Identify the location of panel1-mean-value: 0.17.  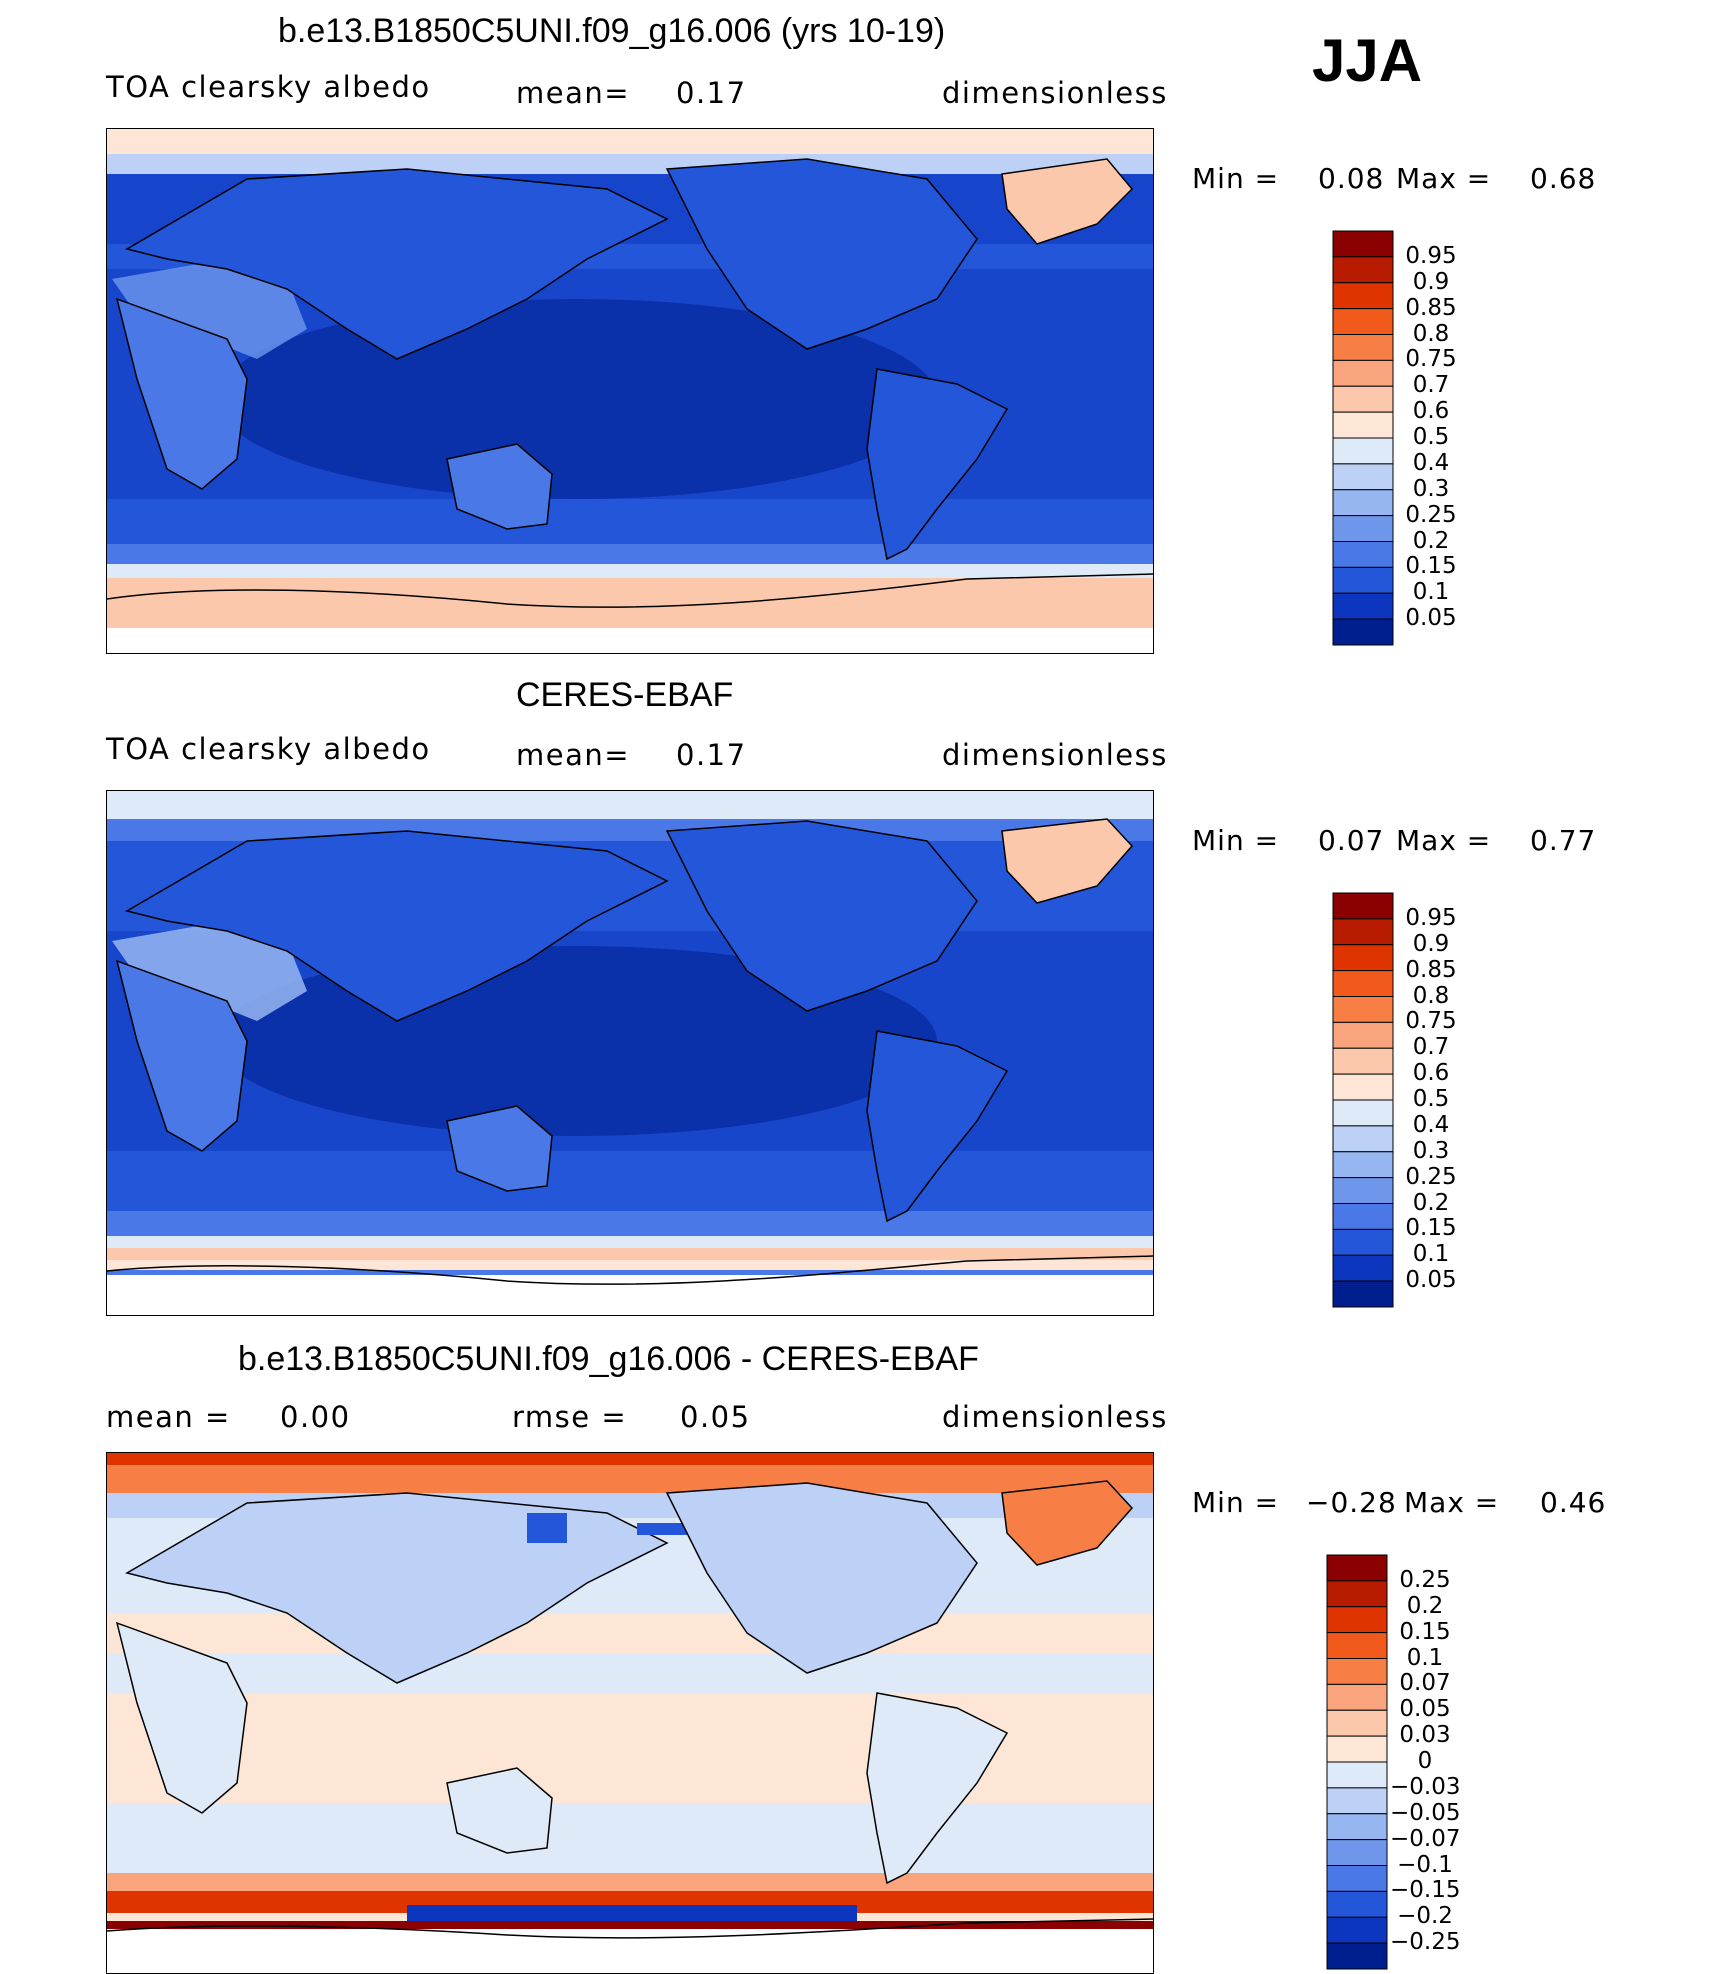
(711, 93).